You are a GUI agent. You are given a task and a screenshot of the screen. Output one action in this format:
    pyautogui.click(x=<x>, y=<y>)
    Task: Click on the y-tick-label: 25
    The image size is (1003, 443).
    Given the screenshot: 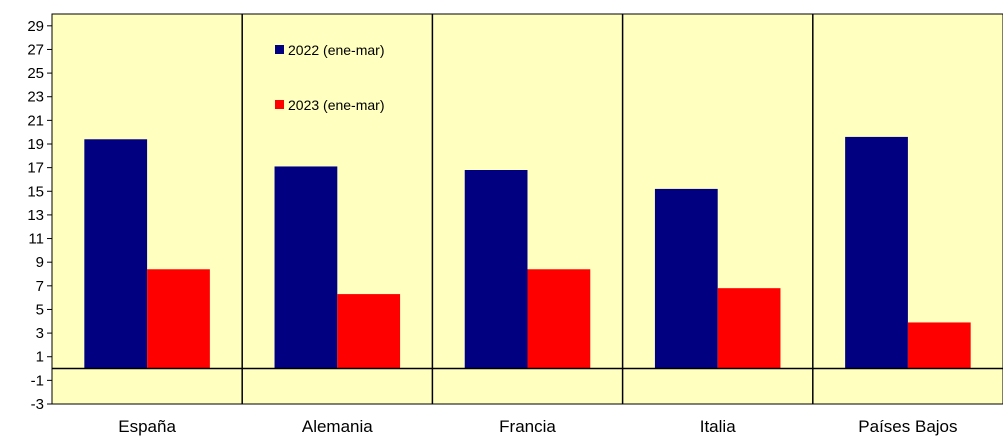 What is the action you would take?
    pyautogui.click(x=35, y=73)
    